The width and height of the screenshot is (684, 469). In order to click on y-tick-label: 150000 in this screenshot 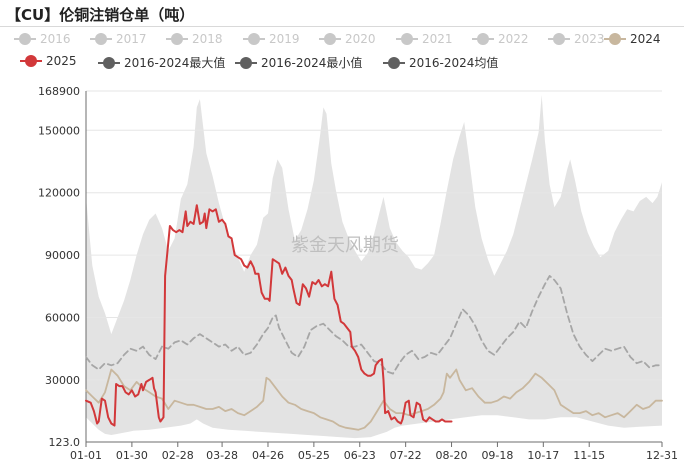, I will do `click(59, 130)`.